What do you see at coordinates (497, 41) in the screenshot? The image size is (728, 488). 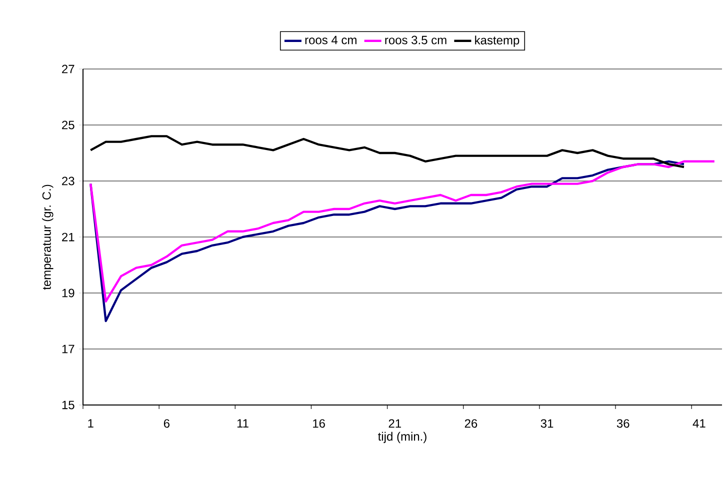 I see `legend-label: kastemp` at bounding box center [497, 41].